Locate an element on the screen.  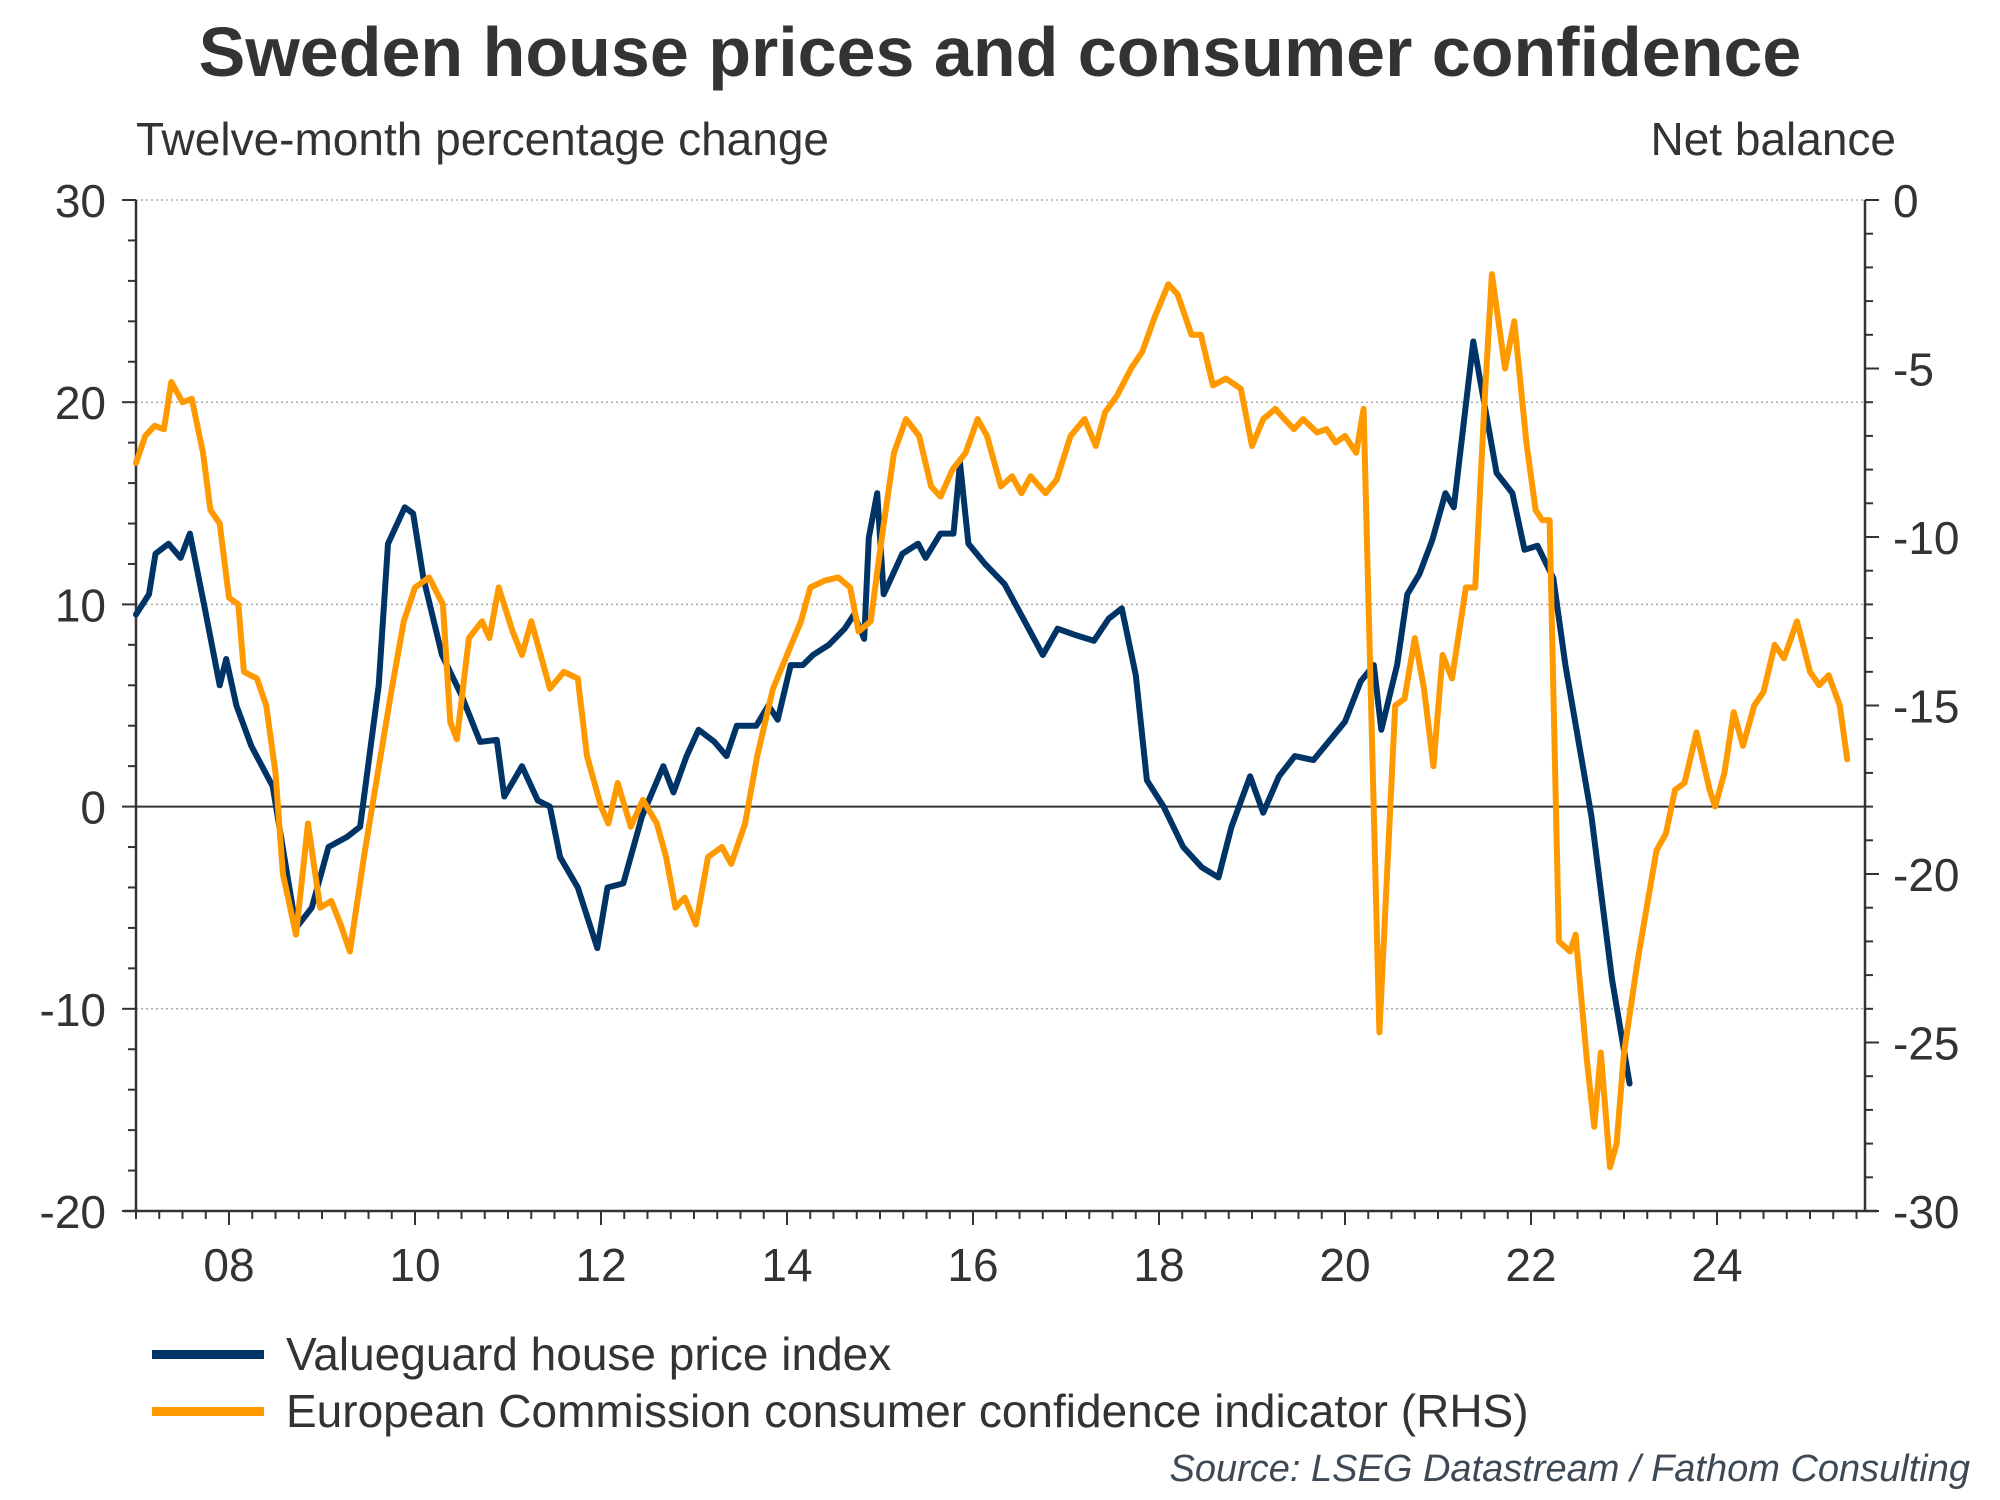
x-tick-label: 16 is located at coordinates (972, 1265).